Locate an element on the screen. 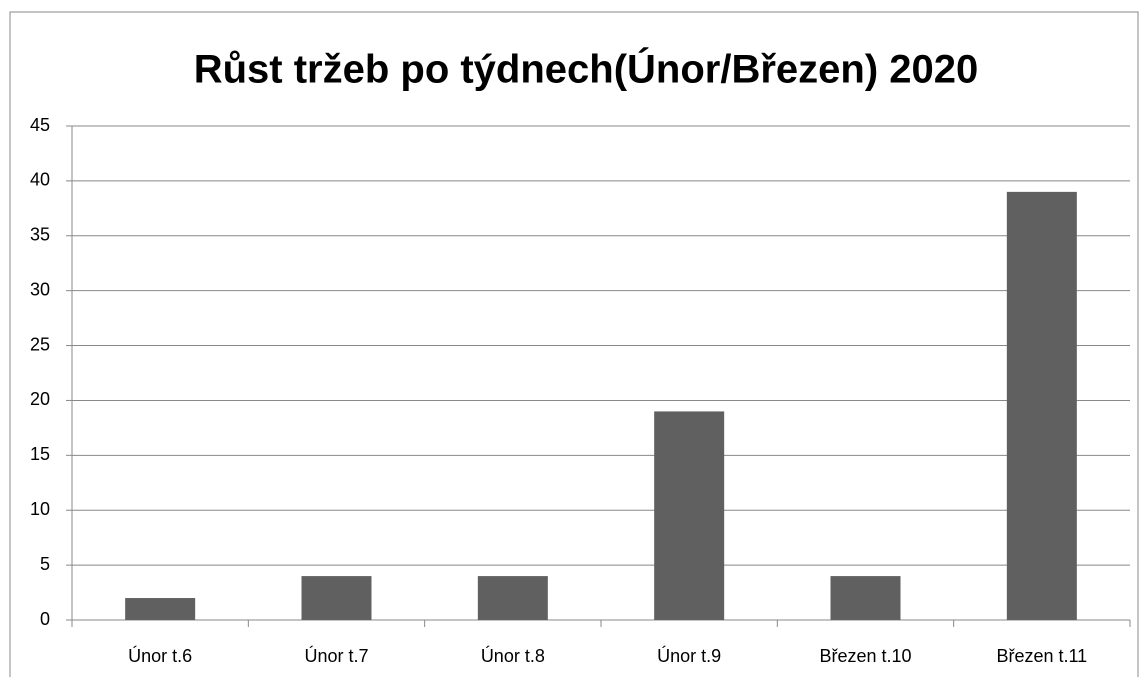  x-tick-label: Březen t.11 is located at coordinates (1041, 656).